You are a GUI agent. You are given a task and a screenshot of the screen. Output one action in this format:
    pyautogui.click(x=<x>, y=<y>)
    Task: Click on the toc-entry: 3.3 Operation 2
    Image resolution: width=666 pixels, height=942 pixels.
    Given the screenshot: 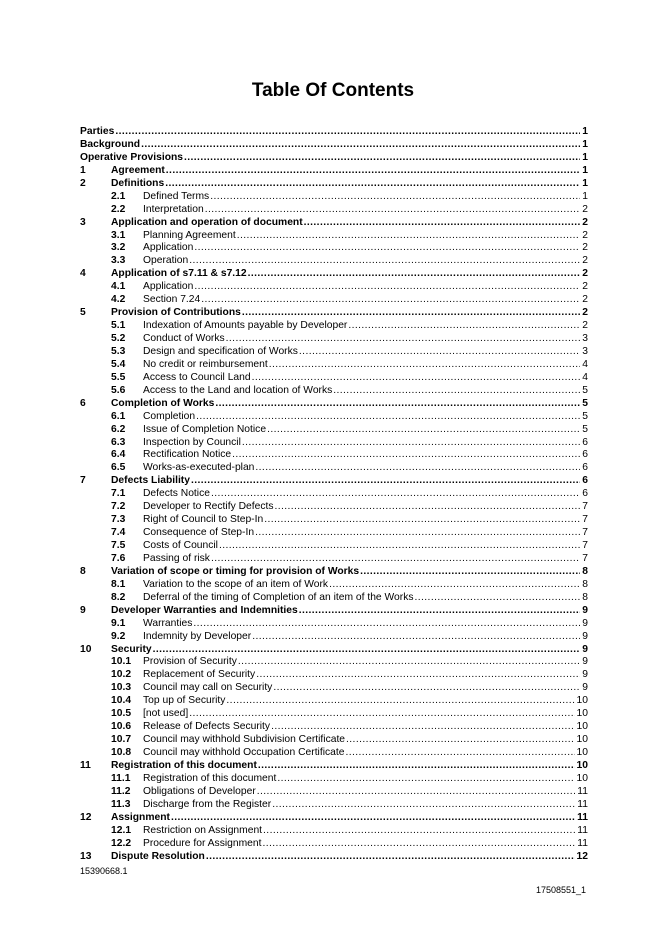 What is the action you would take?
    pyautogui.click(x=334, y=261)
    